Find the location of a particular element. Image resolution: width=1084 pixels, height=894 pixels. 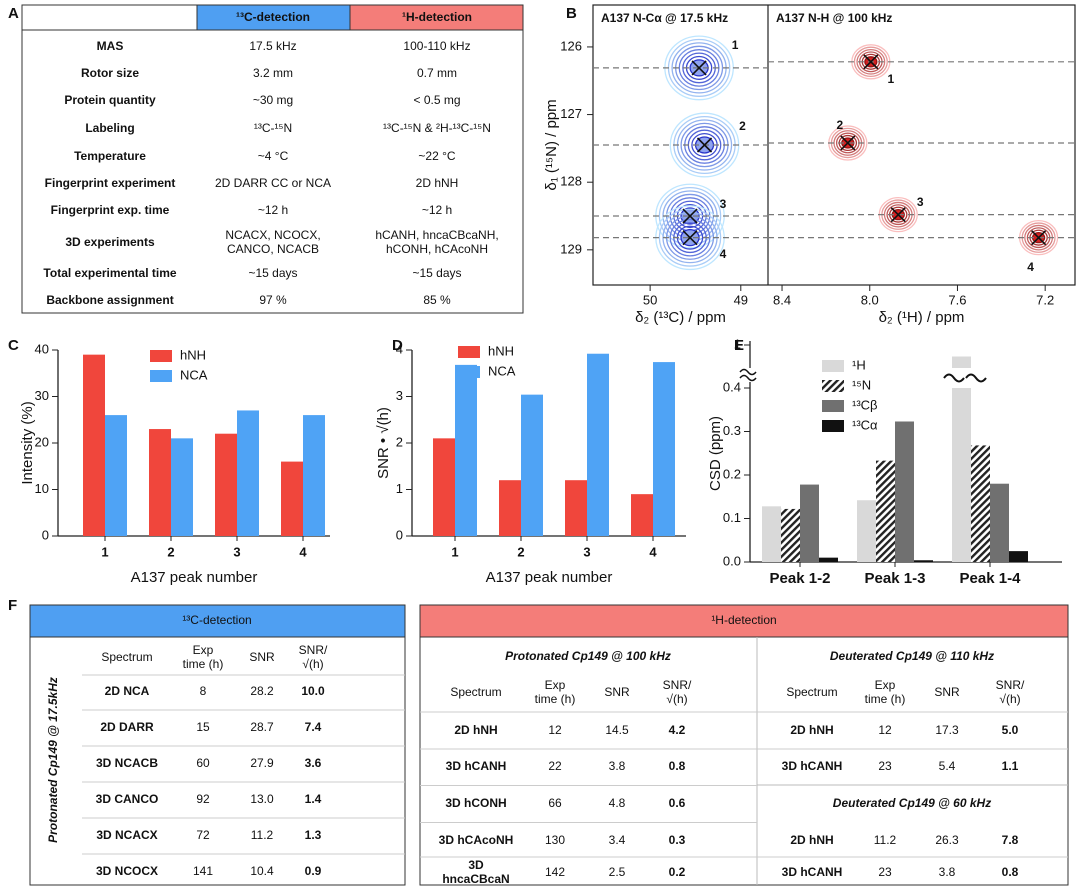

peak-label: 4 is located at coordinates (723, 254).